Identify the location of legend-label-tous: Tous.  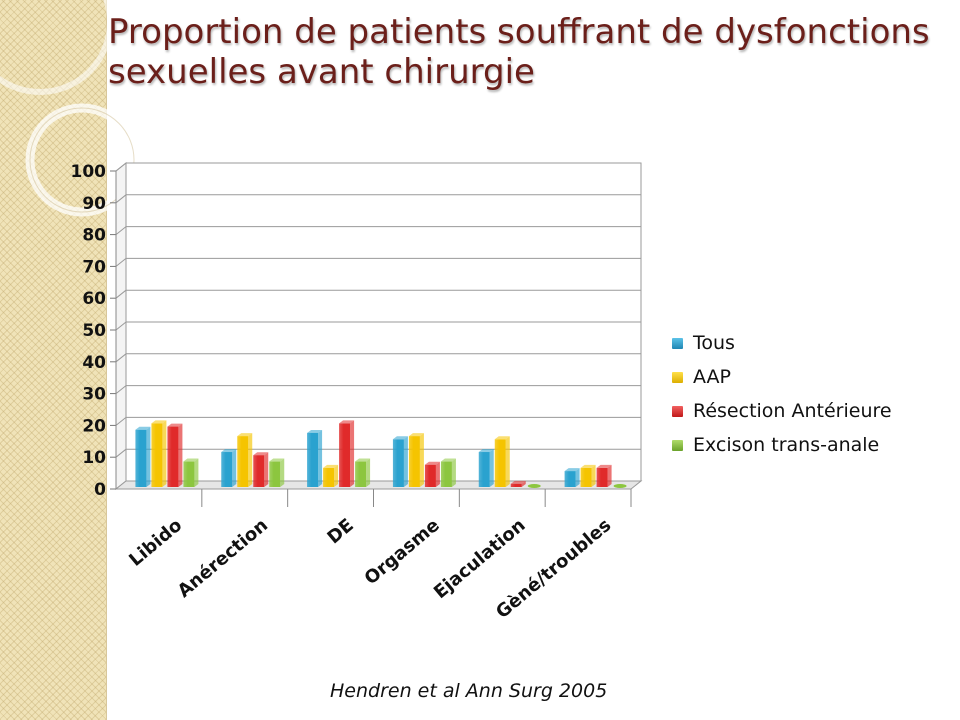
(714, 343).